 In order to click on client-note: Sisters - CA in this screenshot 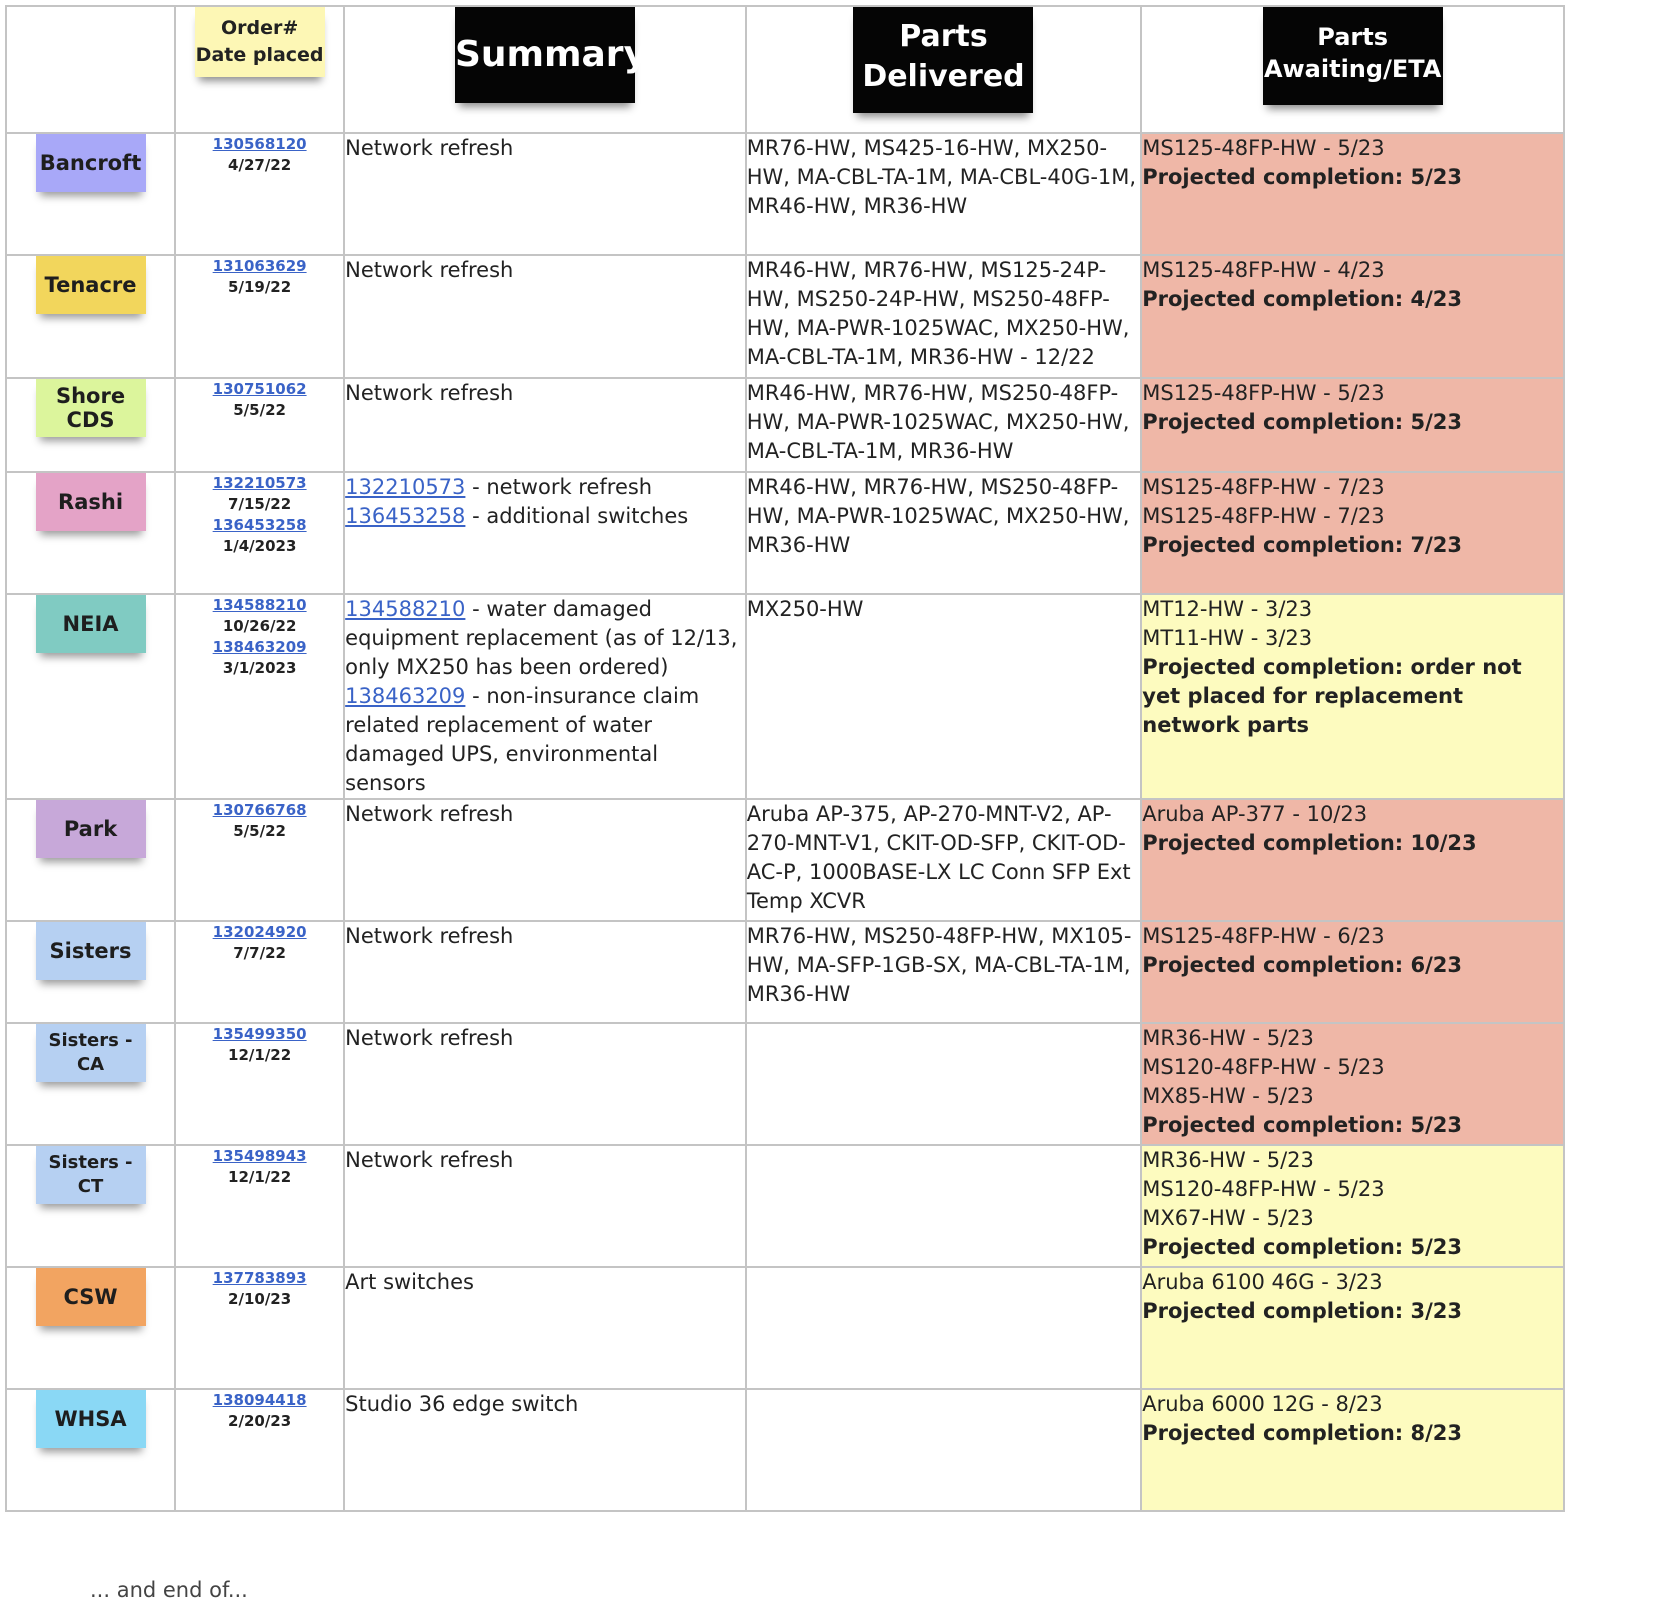, I will do `click(90, 1053)`.